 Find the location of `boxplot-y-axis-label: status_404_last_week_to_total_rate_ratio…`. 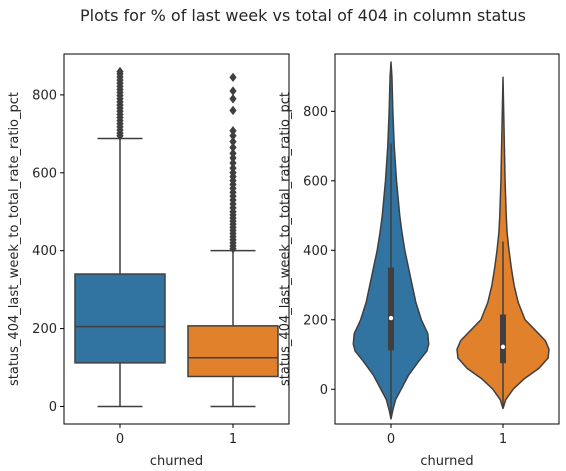

boxplot-y-axis-label: status_404_last_week_to_total_rate_ratio… is located at coordinates (14, 239).